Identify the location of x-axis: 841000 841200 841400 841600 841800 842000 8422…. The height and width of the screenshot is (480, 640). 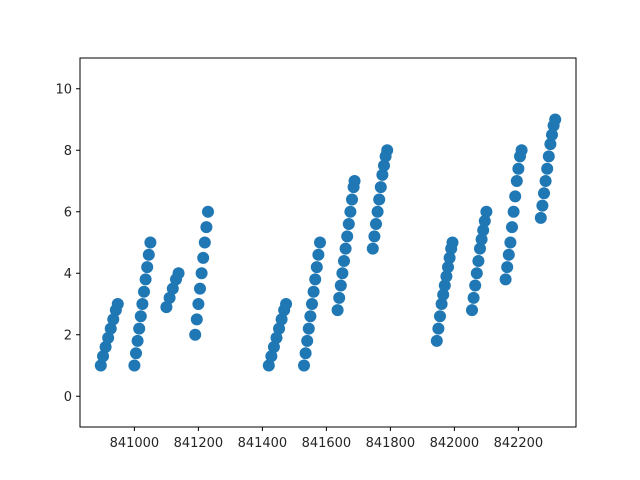
(327, 439).